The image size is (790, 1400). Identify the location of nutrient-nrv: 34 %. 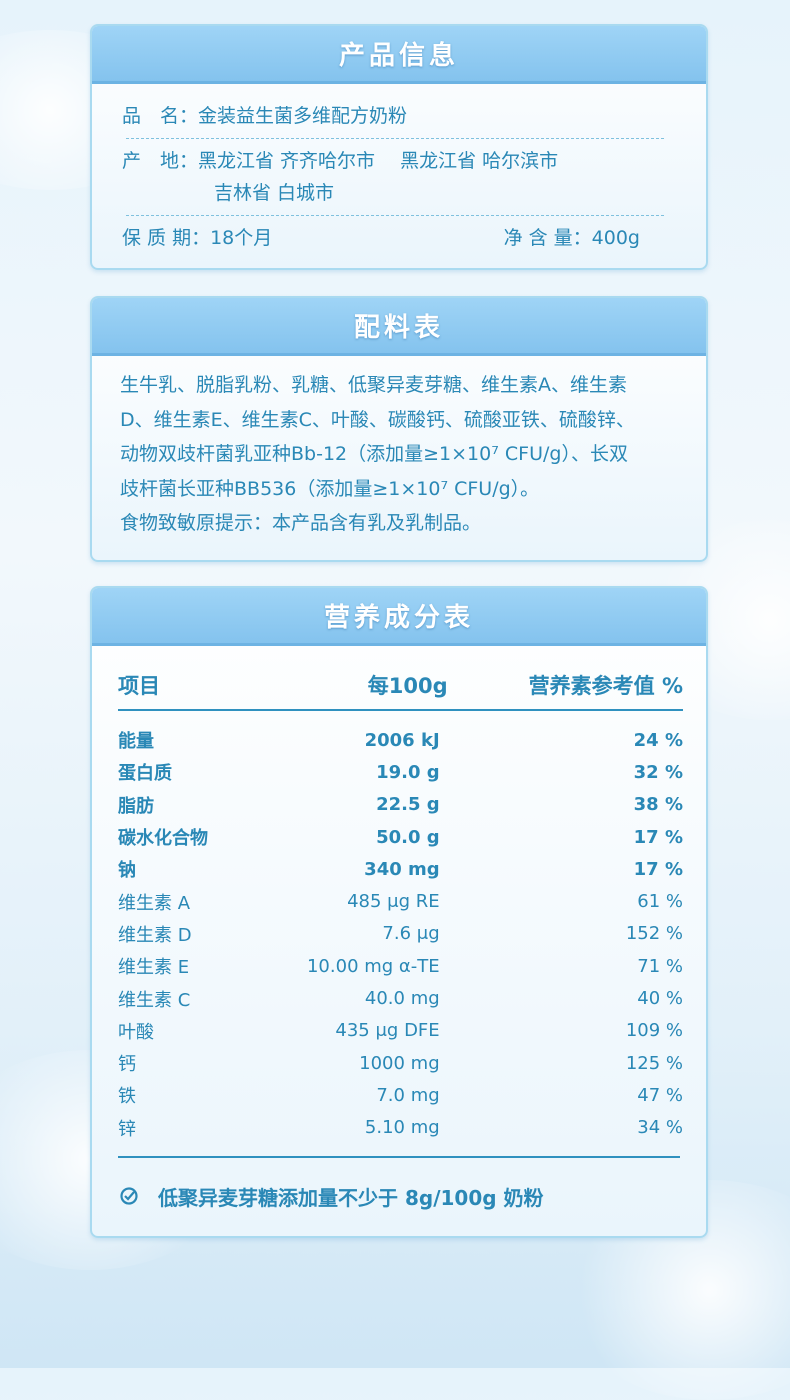
(660, 1128).